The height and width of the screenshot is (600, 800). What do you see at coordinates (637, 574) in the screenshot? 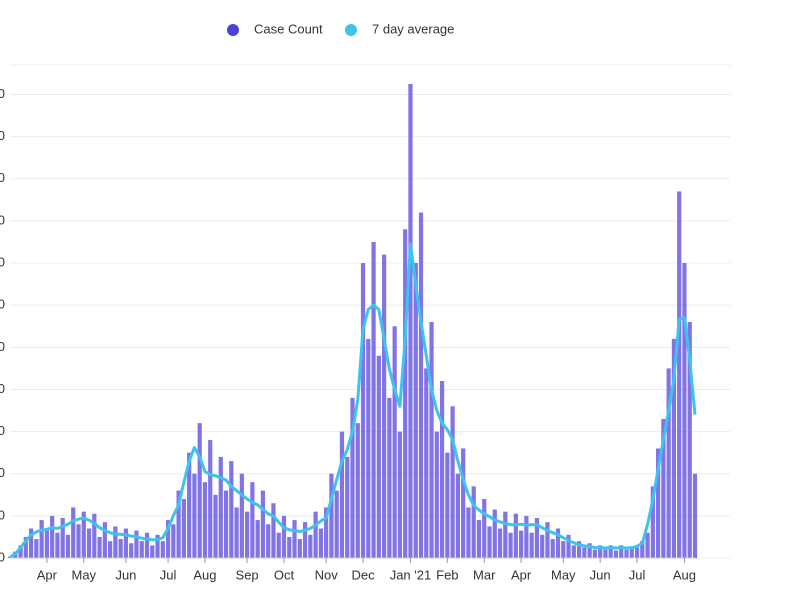
I see `x-tick-label: Jul` at bounding box center [637, 574].